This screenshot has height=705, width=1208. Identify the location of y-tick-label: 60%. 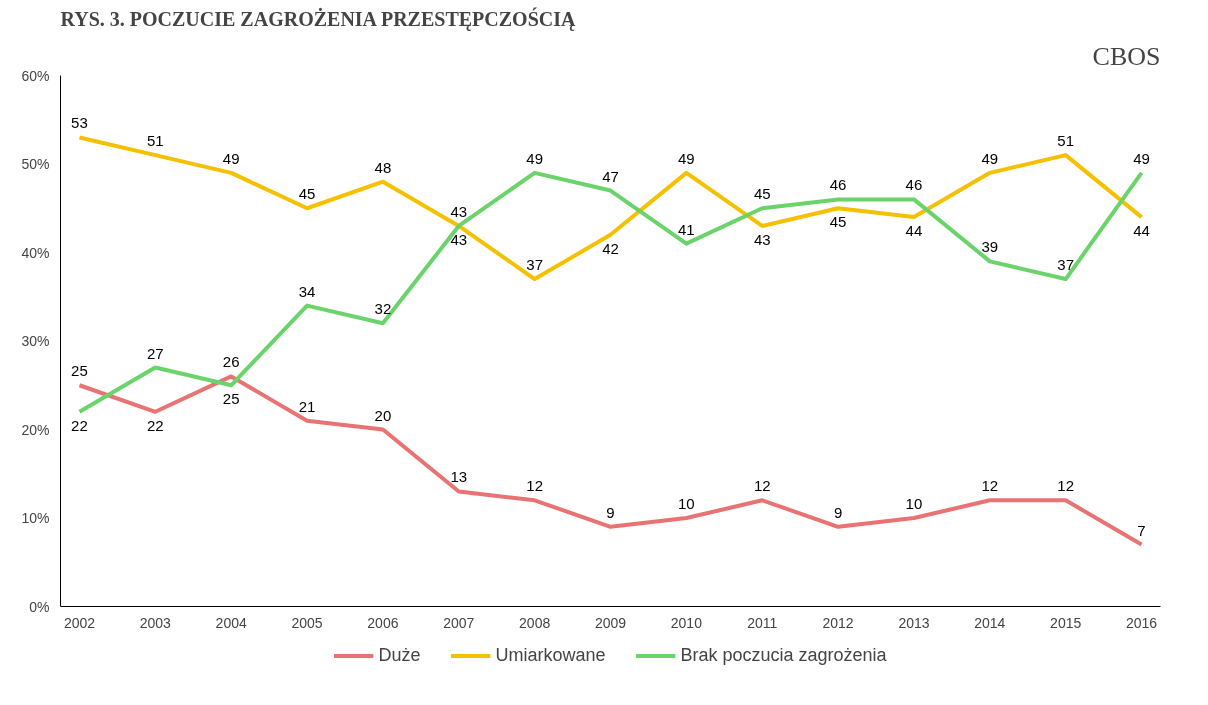
(35, 75).